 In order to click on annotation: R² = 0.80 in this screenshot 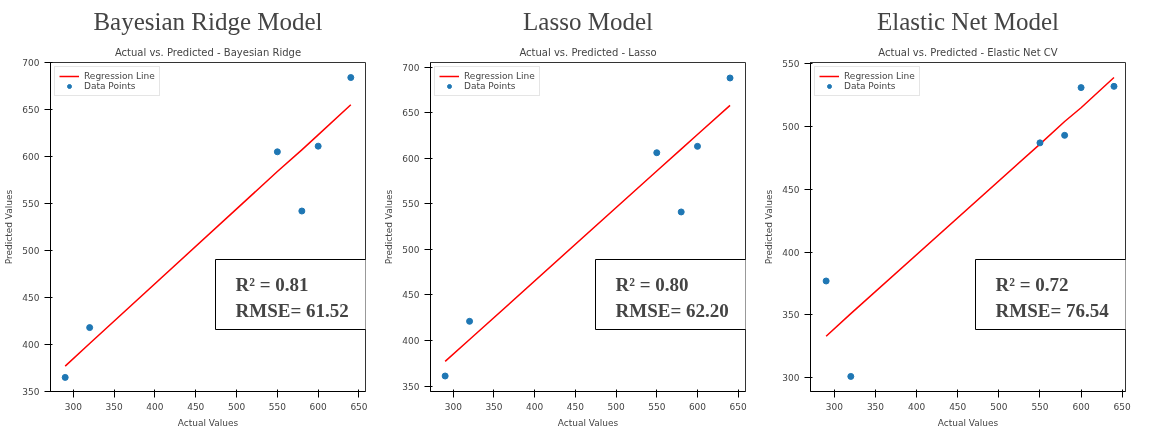, I will do `click(652, 284)`.